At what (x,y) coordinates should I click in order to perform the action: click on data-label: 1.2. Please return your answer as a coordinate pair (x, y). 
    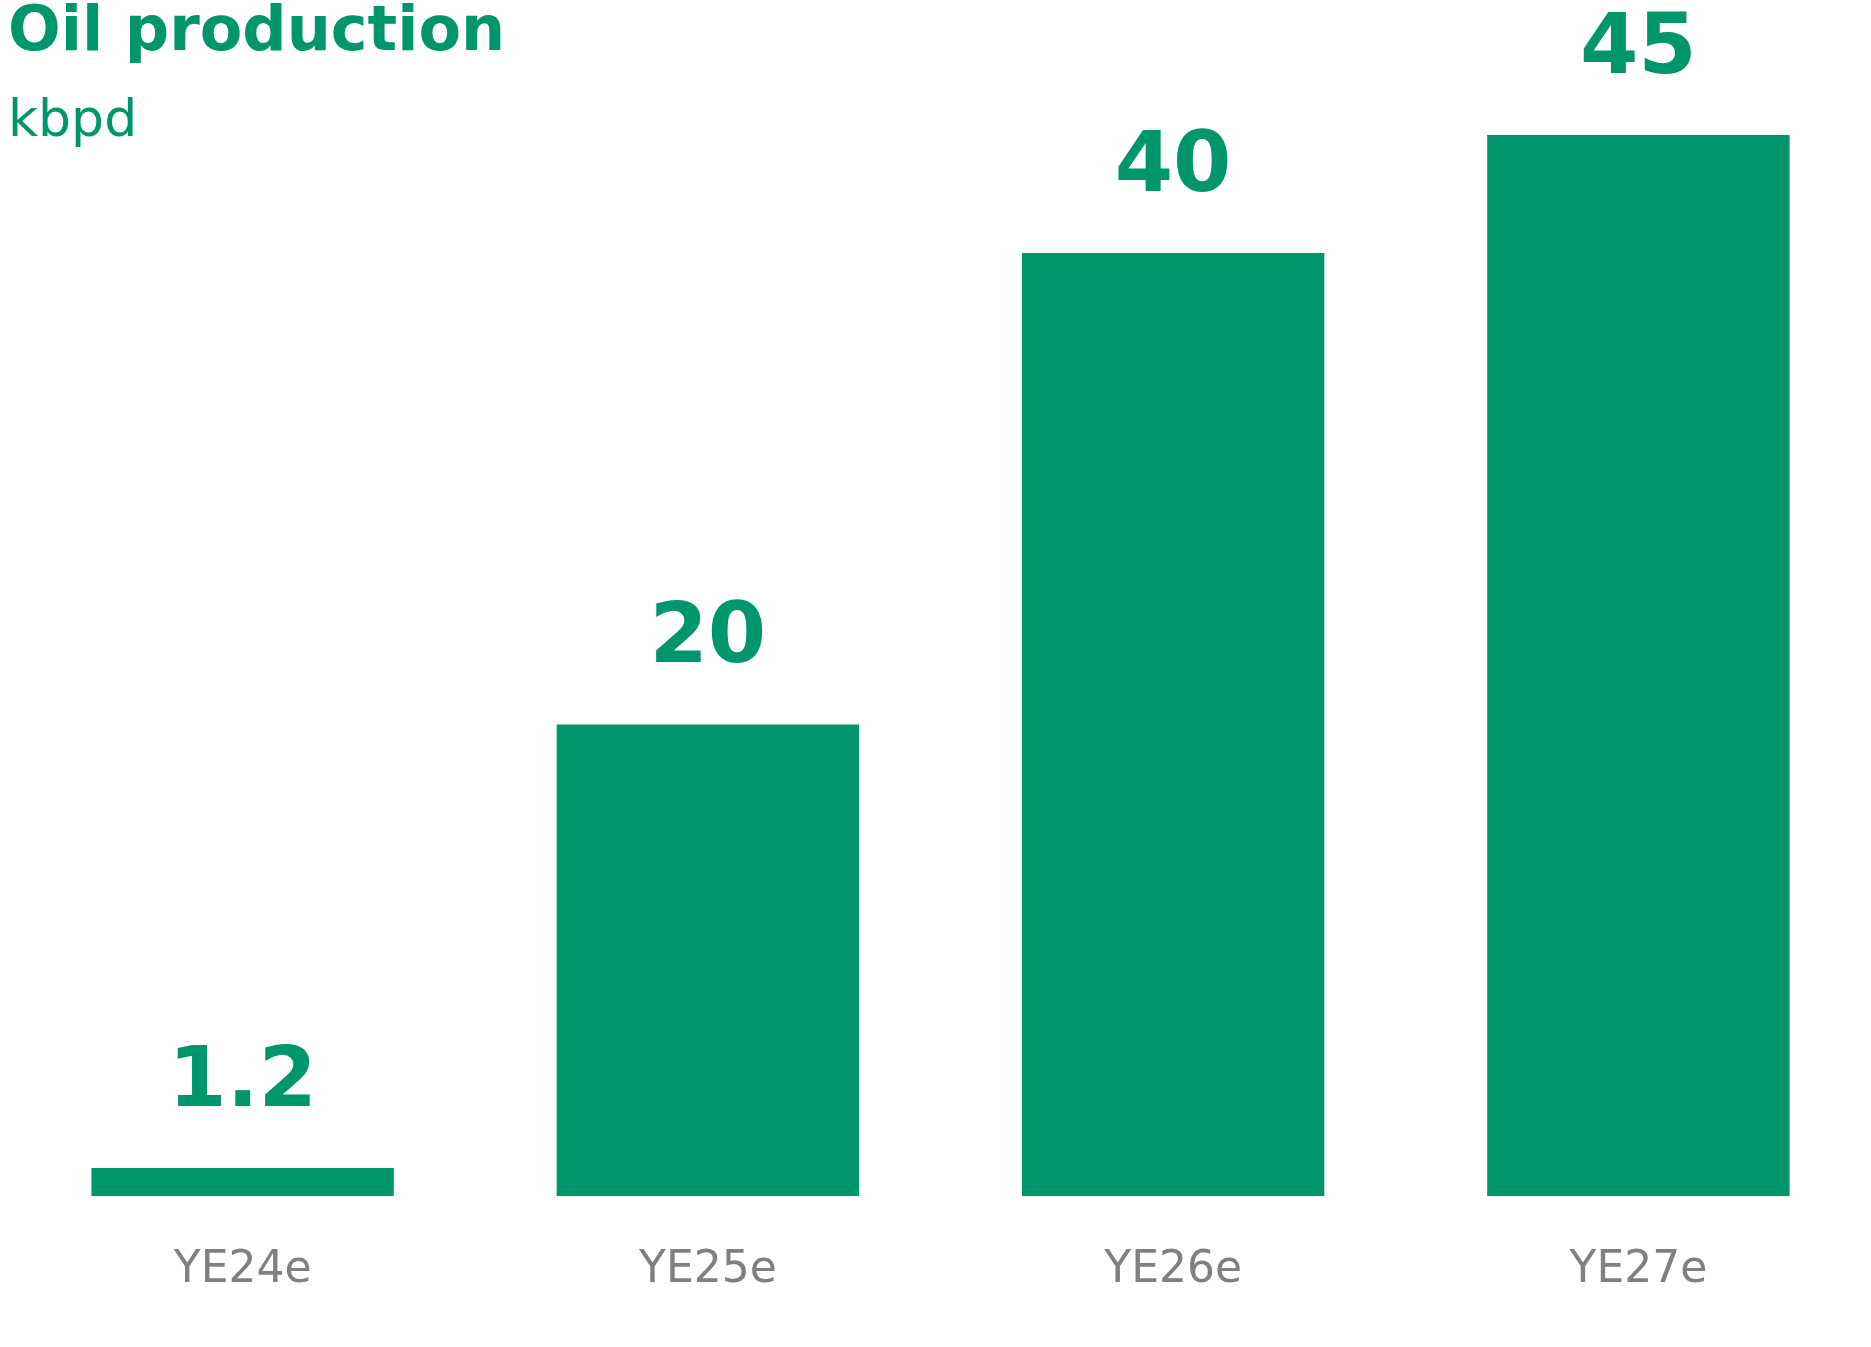
    Looking at the image, I should click on (243, 1076).